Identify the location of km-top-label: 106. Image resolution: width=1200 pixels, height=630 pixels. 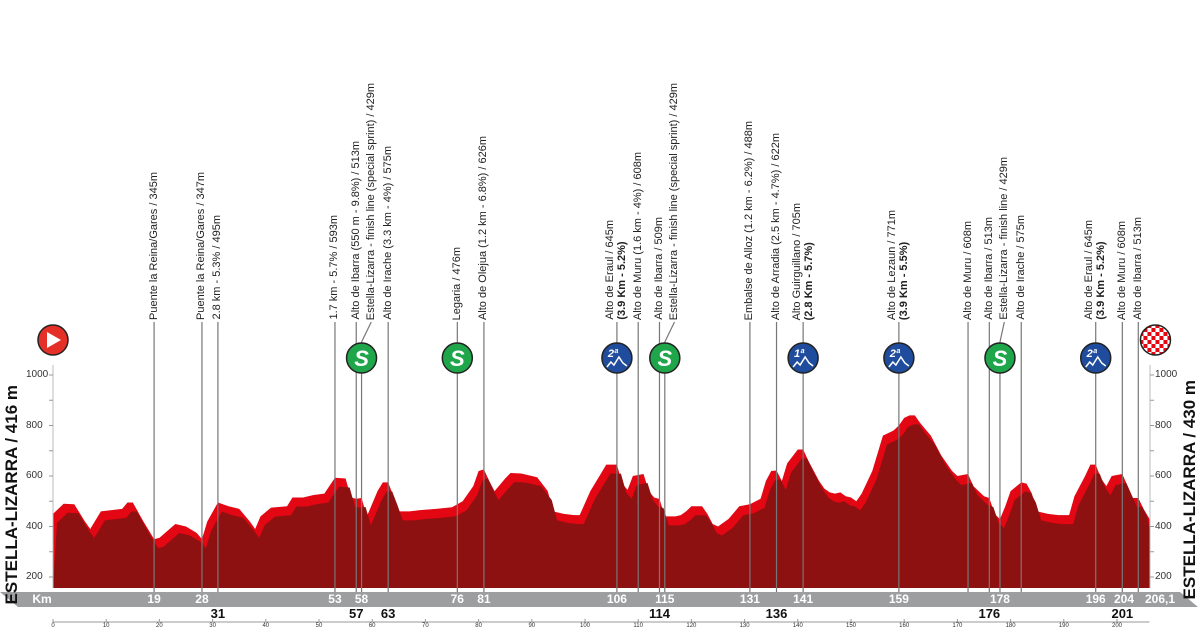
(616, 599).